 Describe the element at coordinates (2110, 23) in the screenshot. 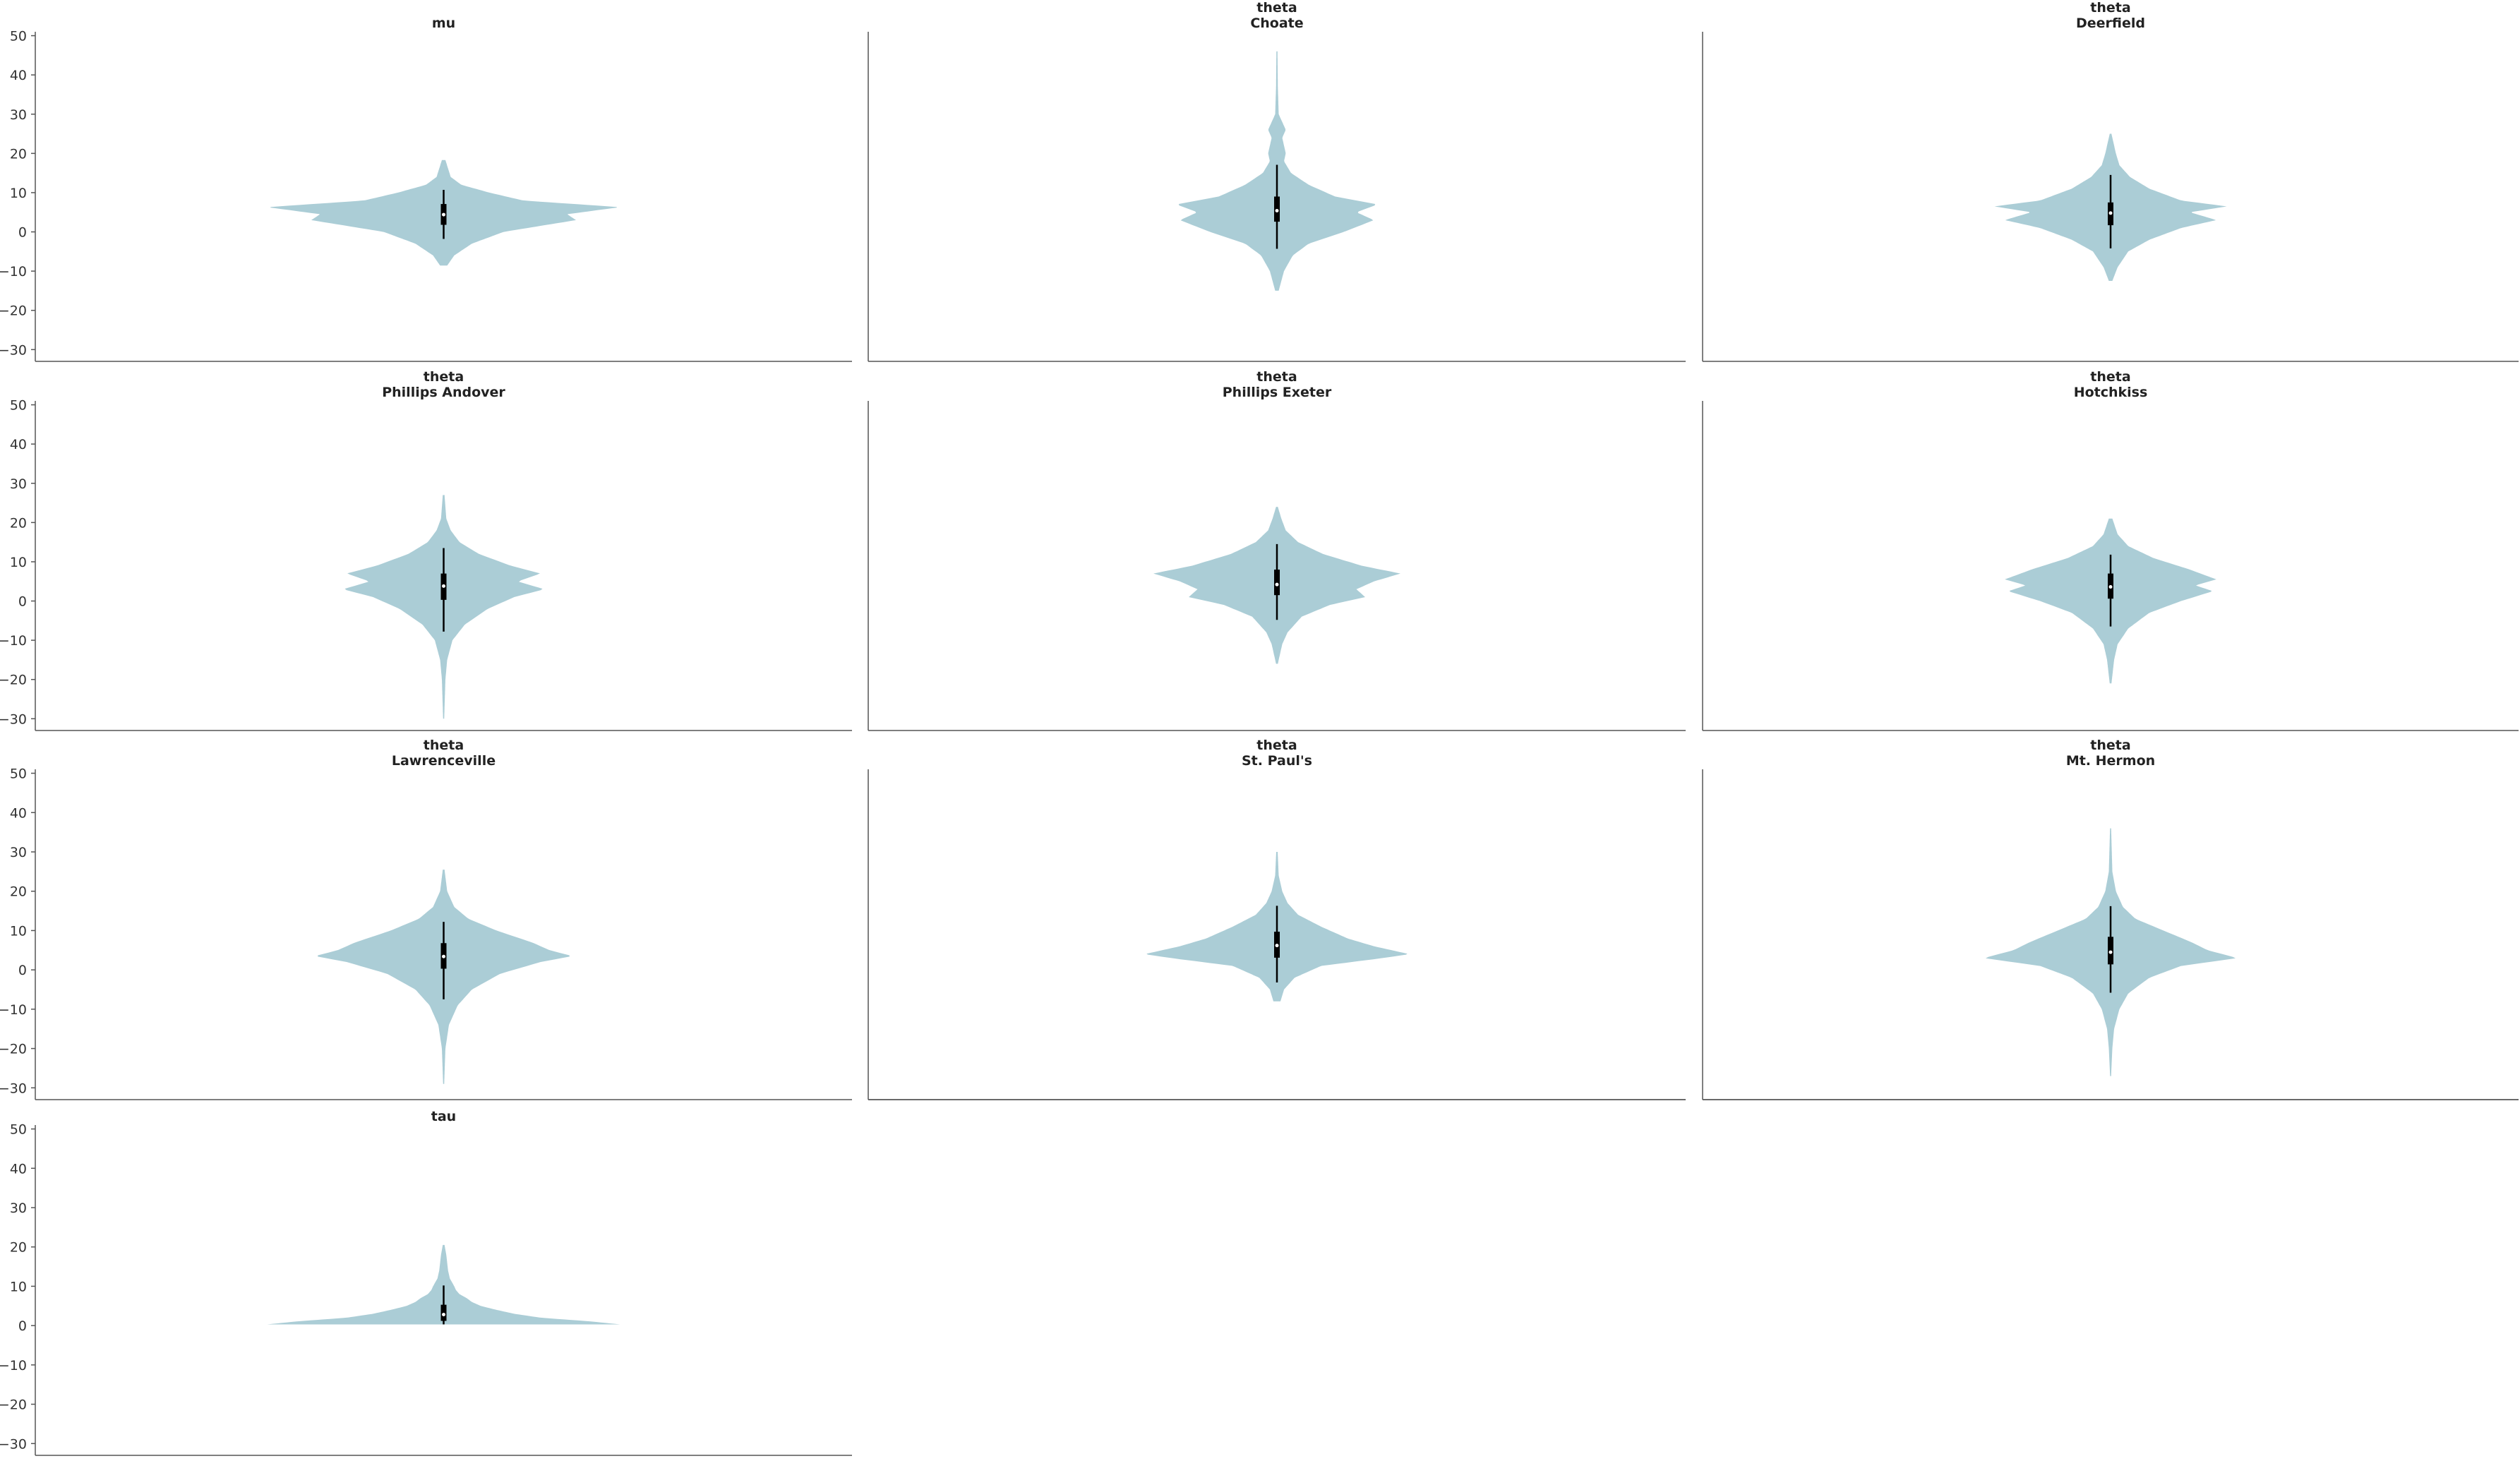

I see `panel-title: Deerfield` at that location.